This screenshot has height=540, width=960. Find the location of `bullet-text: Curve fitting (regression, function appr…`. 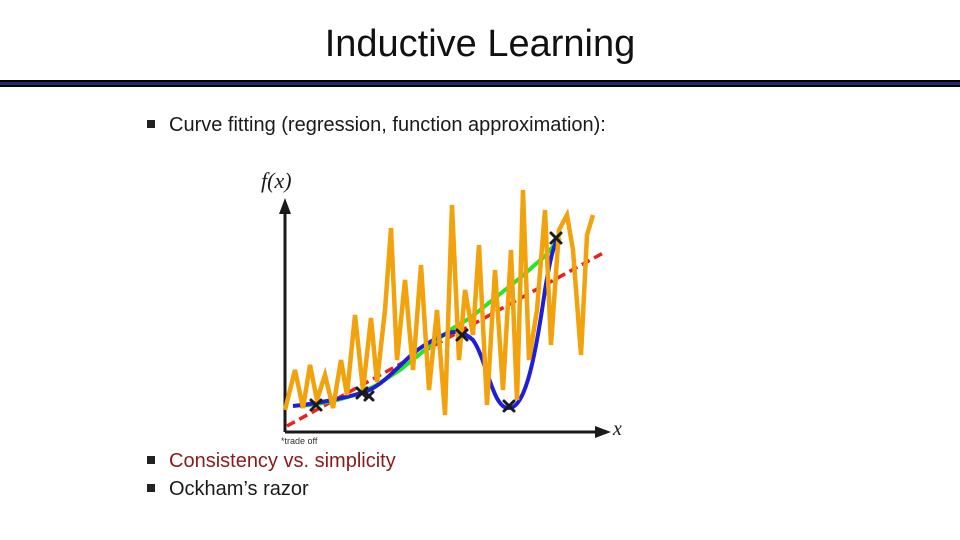

bullet-text: Curve fitting (regression, function appr… is located at coordinates (387, 125).